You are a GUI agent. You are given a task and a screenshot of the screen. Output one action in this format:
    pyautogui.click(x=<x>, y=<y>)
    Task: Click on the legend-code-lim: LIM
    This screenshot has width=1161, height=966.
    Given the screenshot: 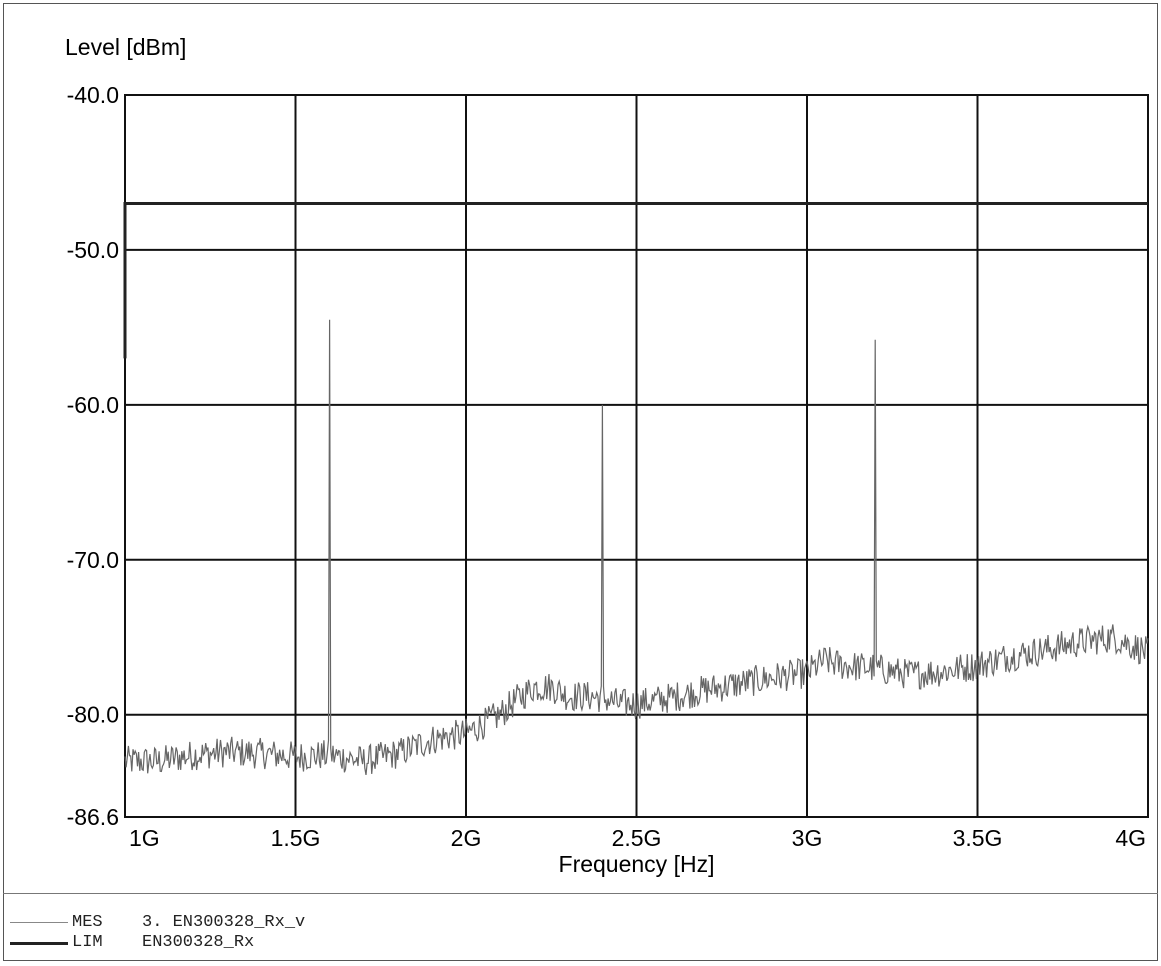 What is the action you would take?
    pyautogui.click(x=87, y=942)
    